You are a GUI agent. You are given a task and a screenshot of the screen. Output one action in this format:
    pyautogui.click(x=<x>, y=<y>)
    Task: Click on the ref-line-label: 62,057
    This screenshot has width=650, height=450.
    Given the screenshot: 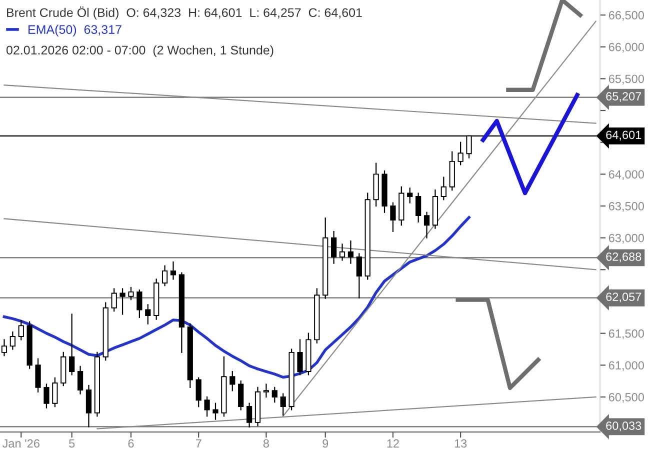 What is the action you would take?
    pyautogui.click(x=624, y=297)
    